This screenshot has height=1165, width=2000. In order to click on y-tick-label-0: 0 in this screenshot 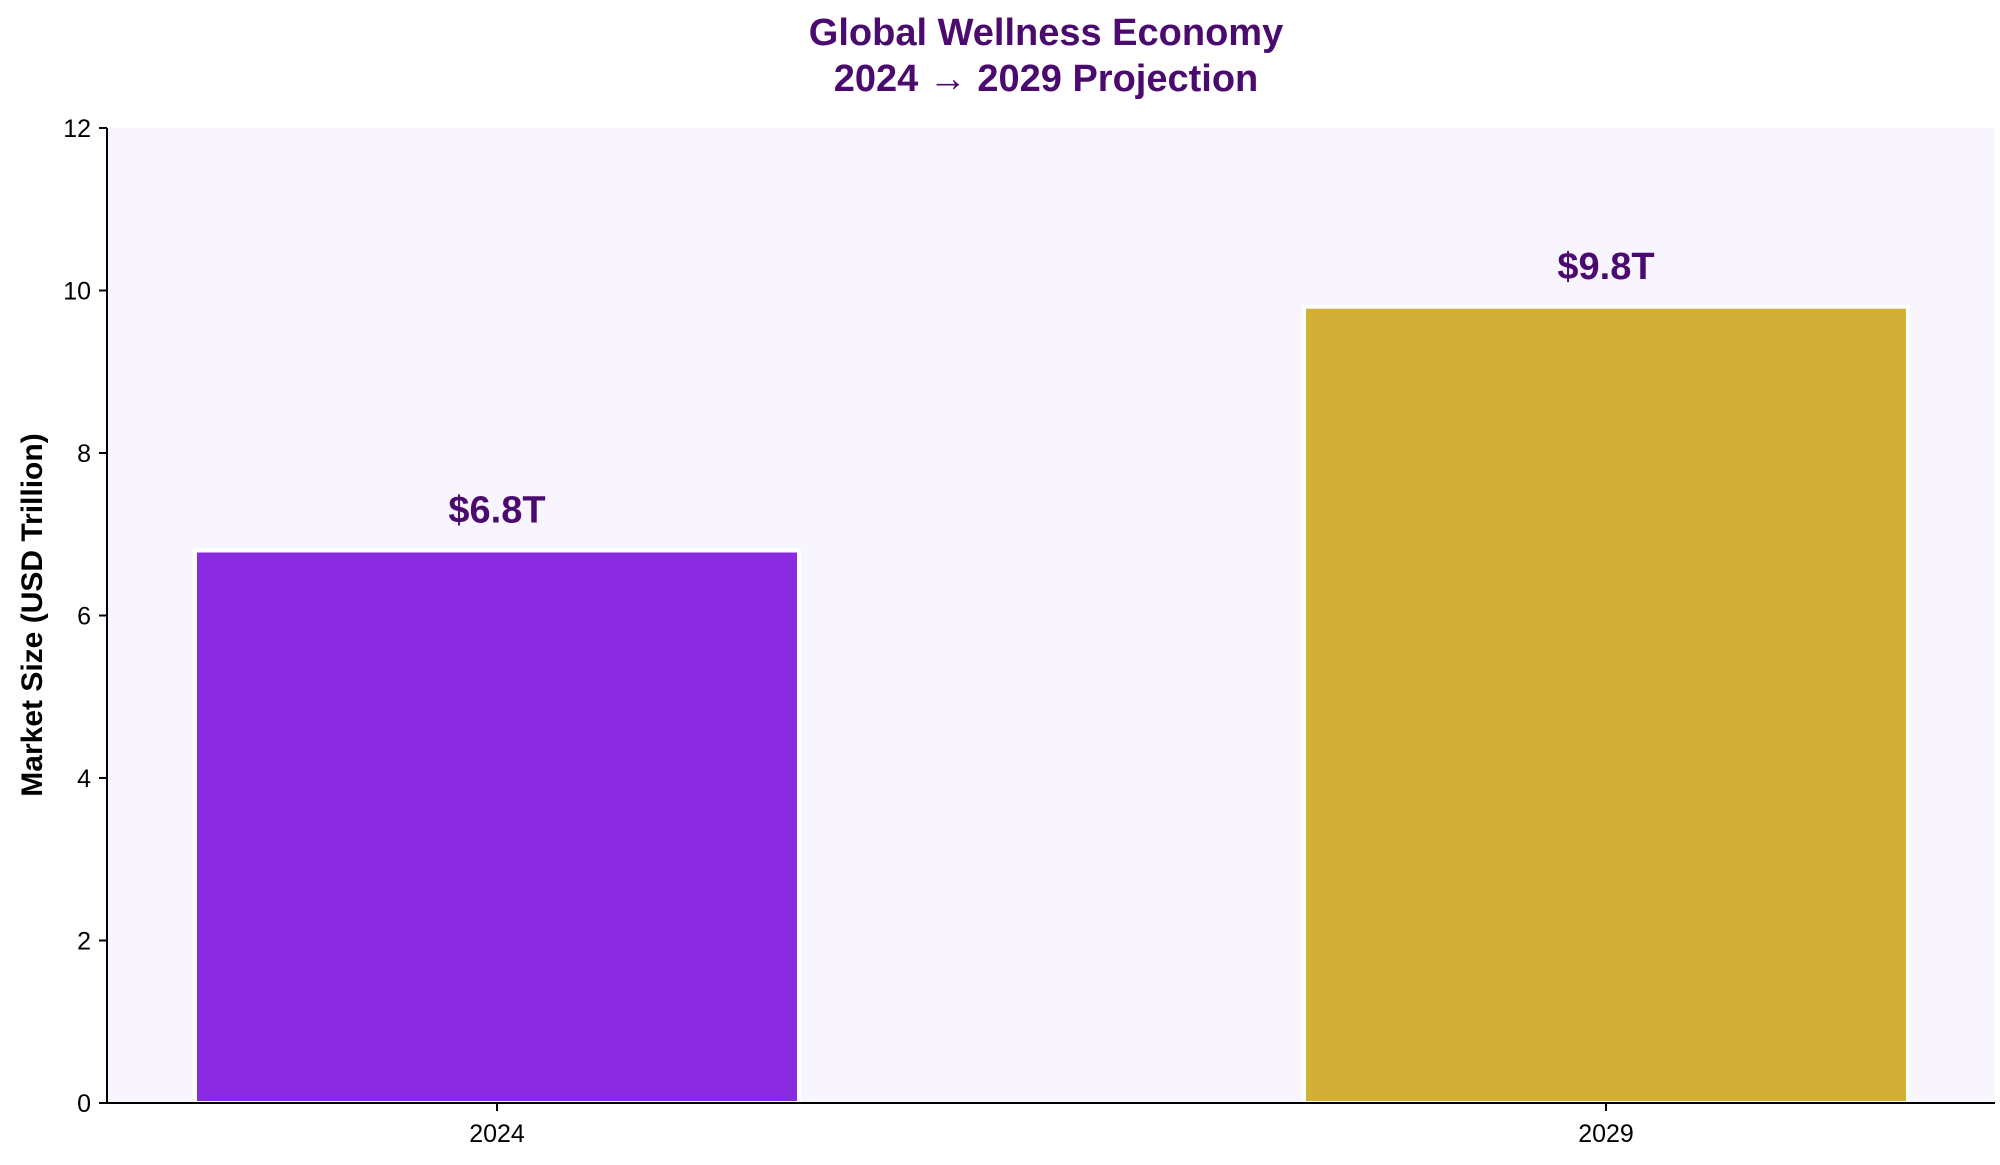, I will do `click(84, 1104)`.